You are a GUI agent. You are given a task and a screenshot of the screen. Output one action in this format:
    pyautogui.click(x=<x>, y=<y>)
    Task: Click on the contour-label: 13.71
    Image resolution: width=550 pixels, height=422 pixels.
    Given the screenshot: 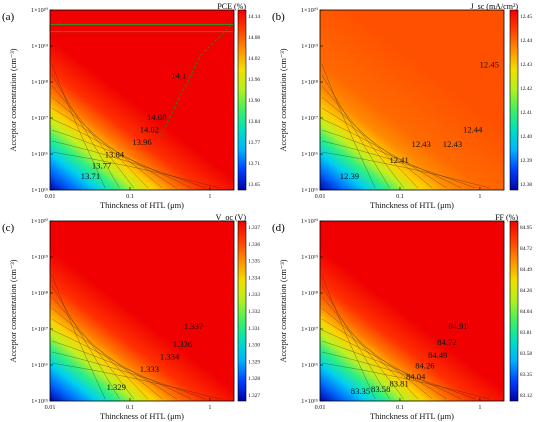 What is the action you would take?
    pyautogui.click(x=90, y=176)
    